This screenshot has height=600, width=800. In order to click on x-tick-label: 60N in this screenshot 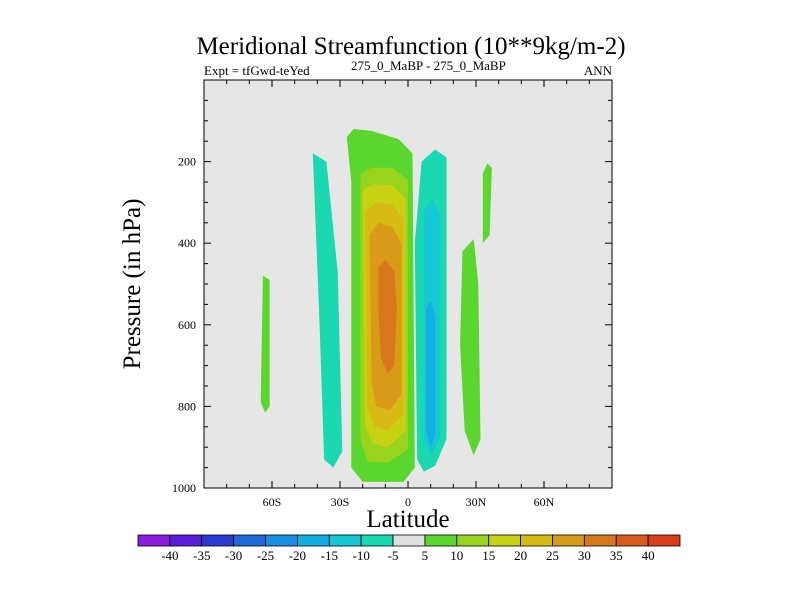, I will do `click(544, 502)`.